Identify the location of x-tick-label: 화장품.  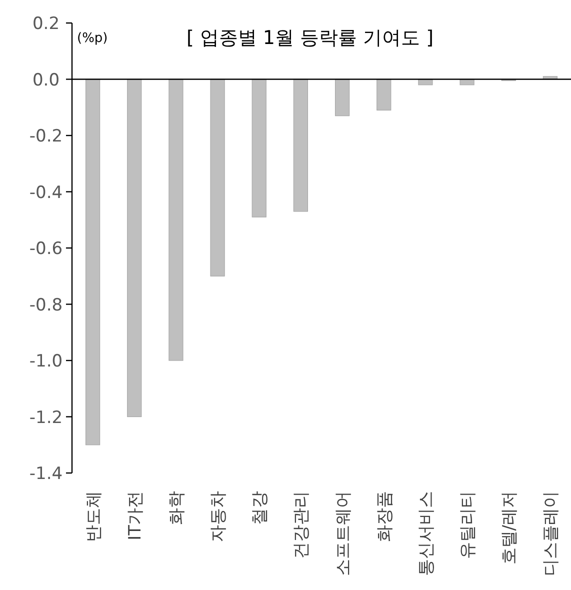
(384, 516).